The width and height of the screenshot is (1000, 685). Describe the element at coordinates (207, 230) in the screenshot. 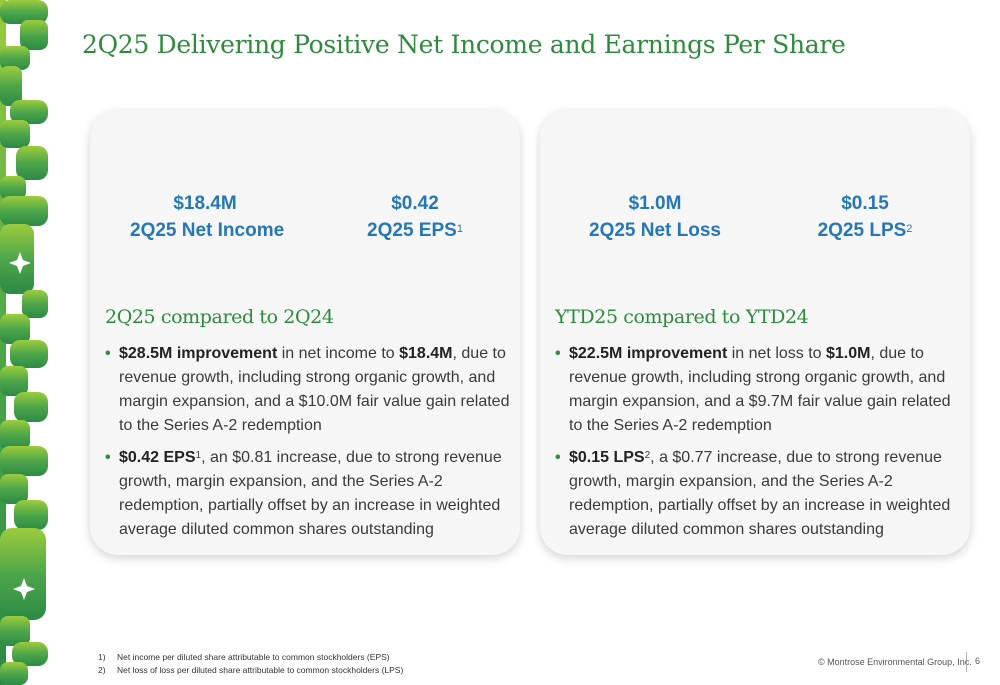

I see `metric-label: 2Q25 Net Income` at that location.